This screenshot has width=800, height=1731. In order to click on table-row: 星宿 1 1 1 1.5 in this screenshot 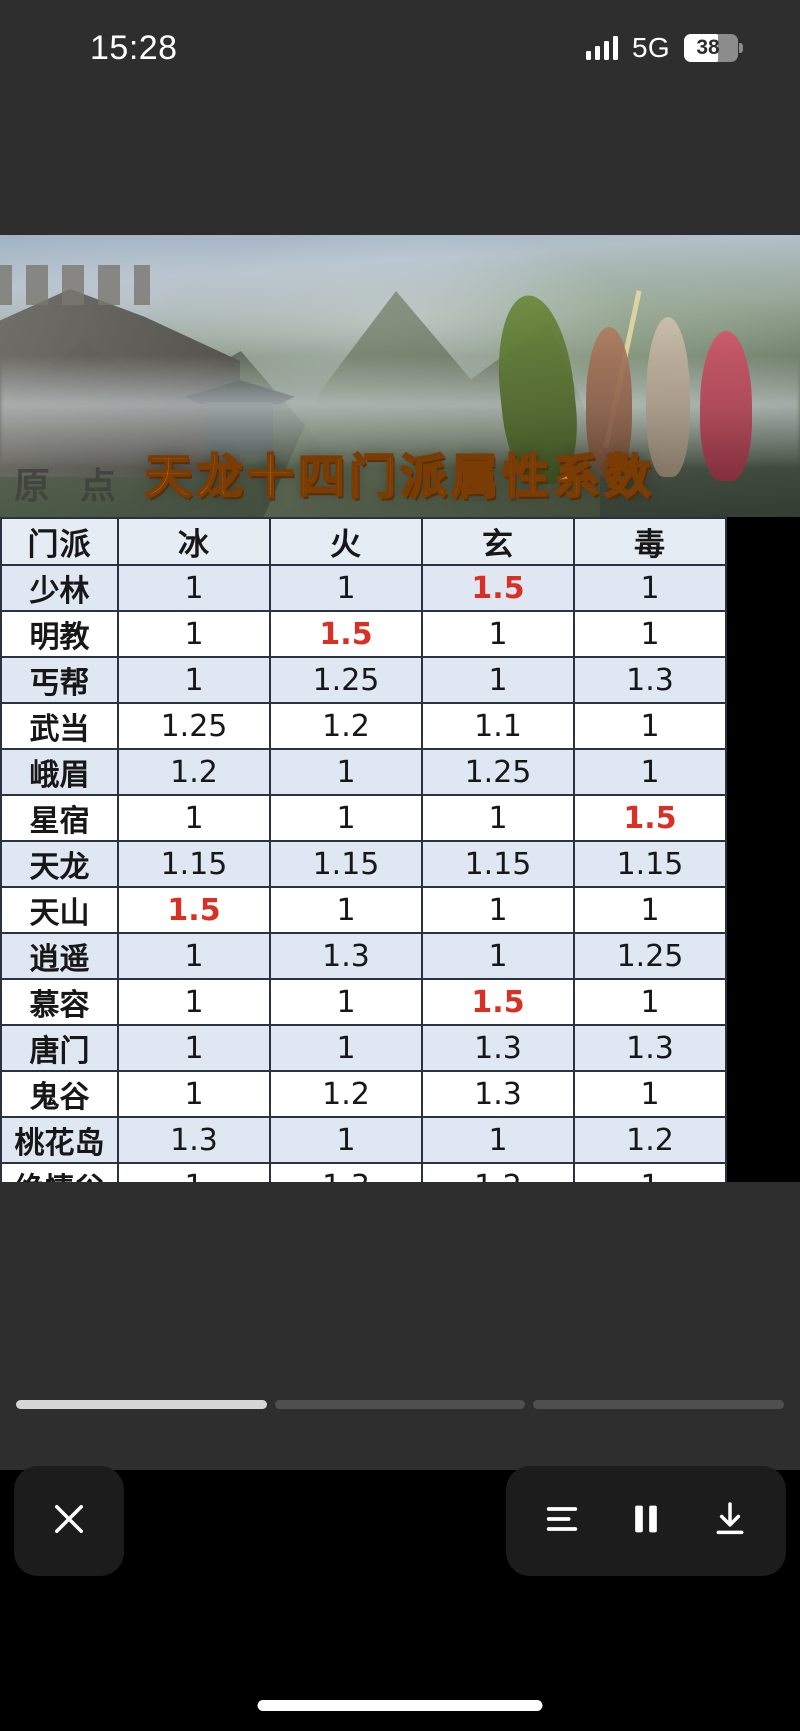, I will do `click(363, 818)`.